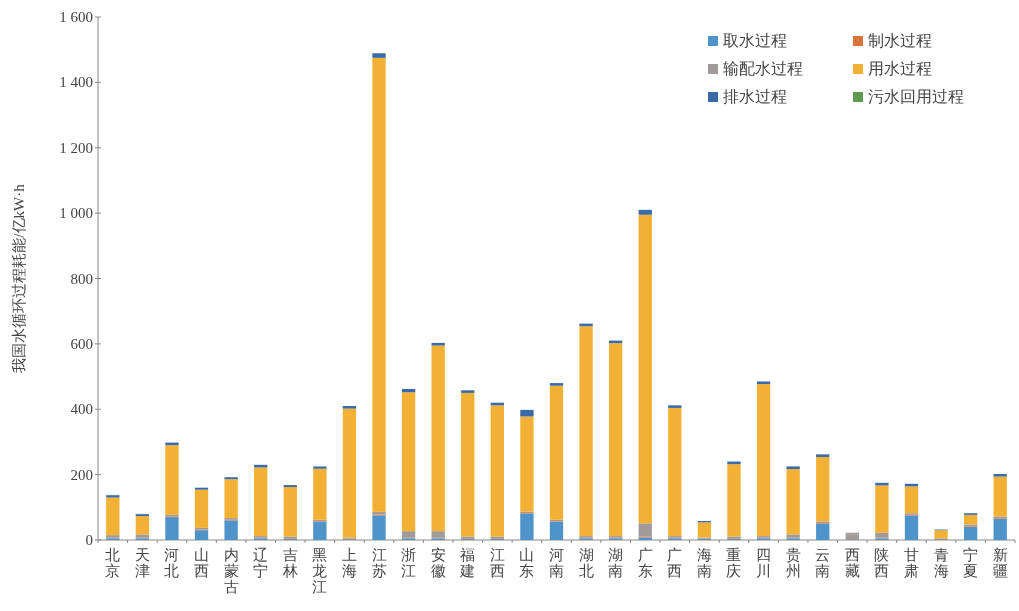 The image size is (1019, 611). Describe the element at coordinates (76, 17) in the screenshot. I see `y-tick-label: 1 600` at that location.